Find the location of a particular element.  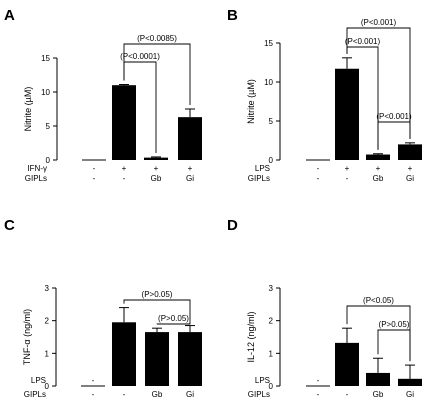

panel-label: B is located at coordinates (232, 15).